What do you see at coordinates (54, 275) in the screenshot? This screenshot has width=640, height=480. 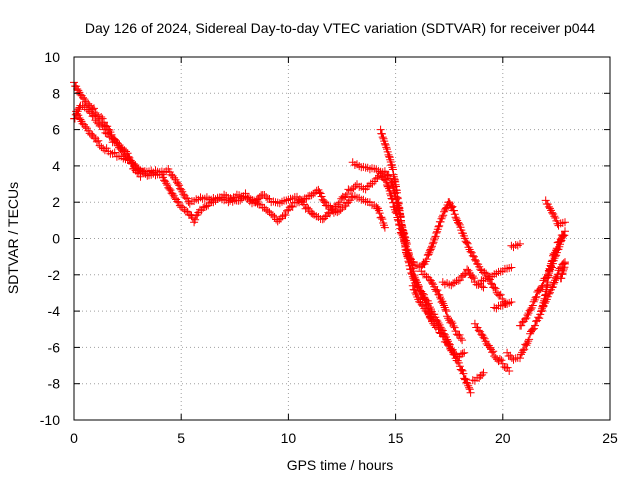 I see `y-tick-label: -2` at bounding box center [54, 275].